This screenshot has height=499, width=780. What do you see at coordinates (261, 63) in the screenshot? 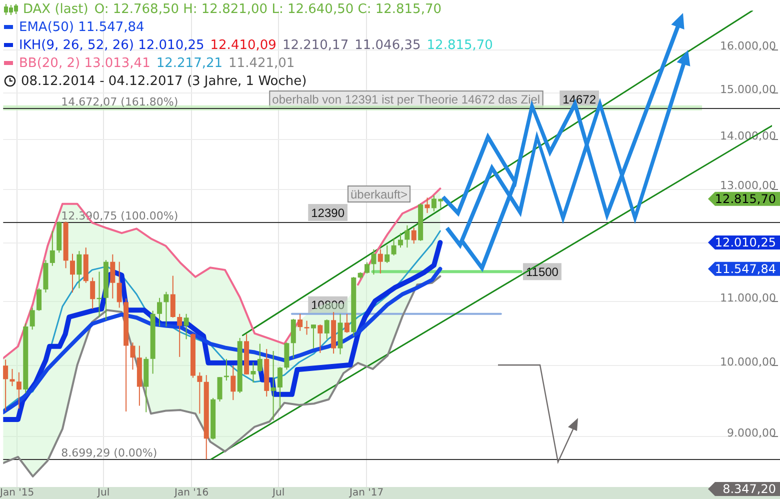
I see `text: 11.421,01` at bounding box center [261, 63].